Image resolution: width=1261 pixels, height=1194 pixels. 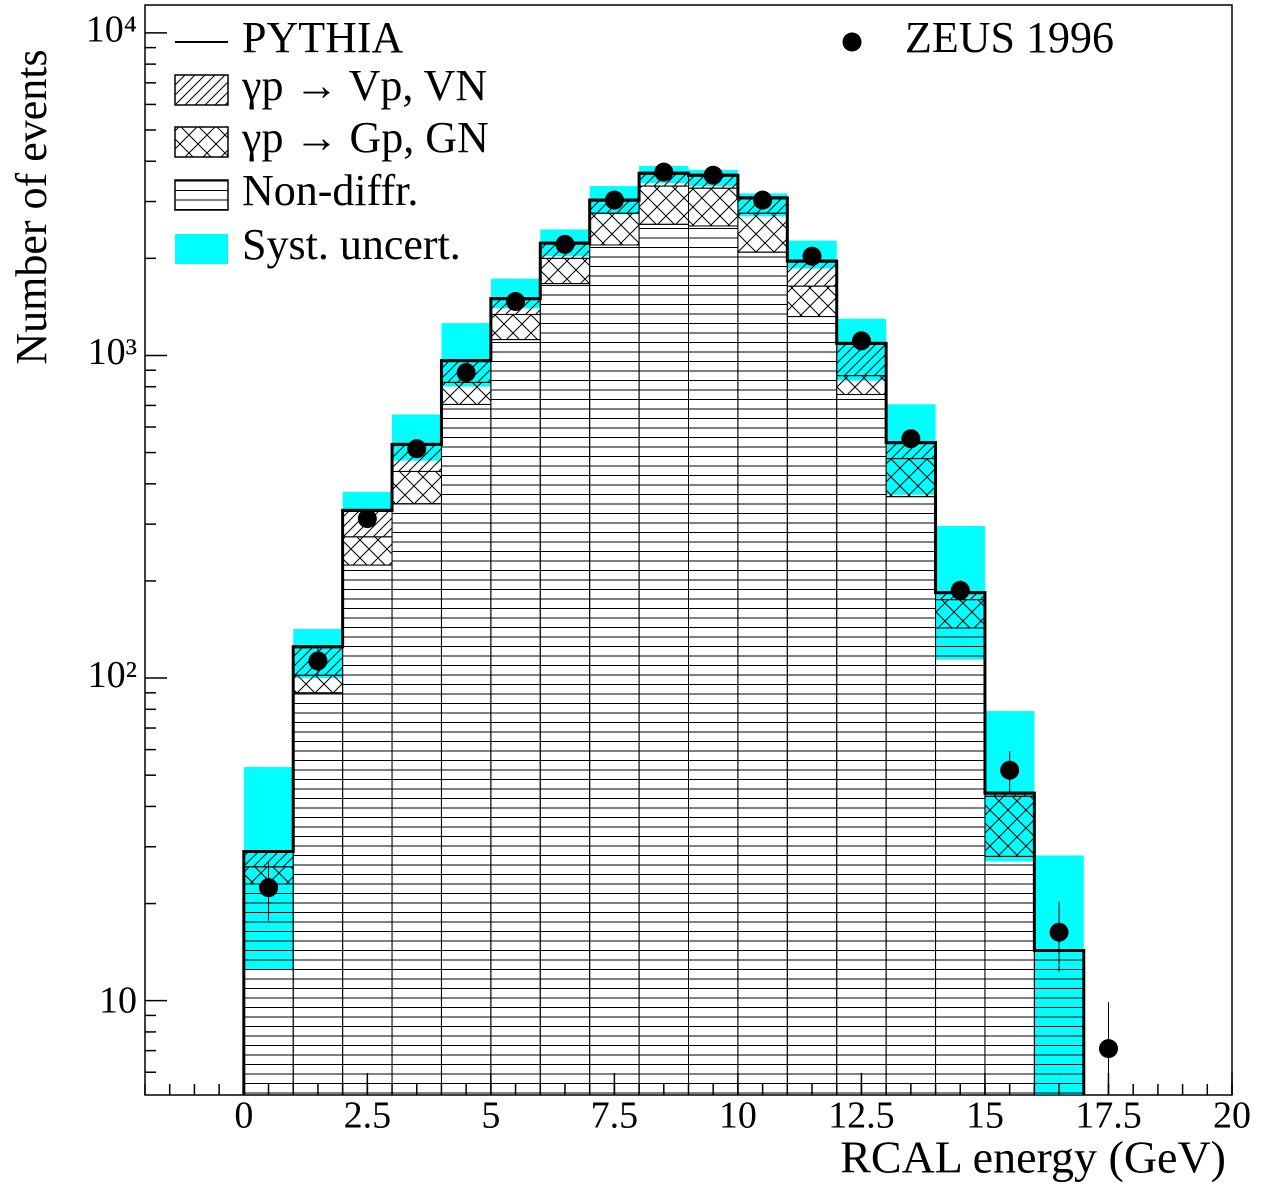 What do you see at coordinates (330, 190) in the screenshot?
I see `legend-label: Non-diffr.` at bounding box center [330, 190].